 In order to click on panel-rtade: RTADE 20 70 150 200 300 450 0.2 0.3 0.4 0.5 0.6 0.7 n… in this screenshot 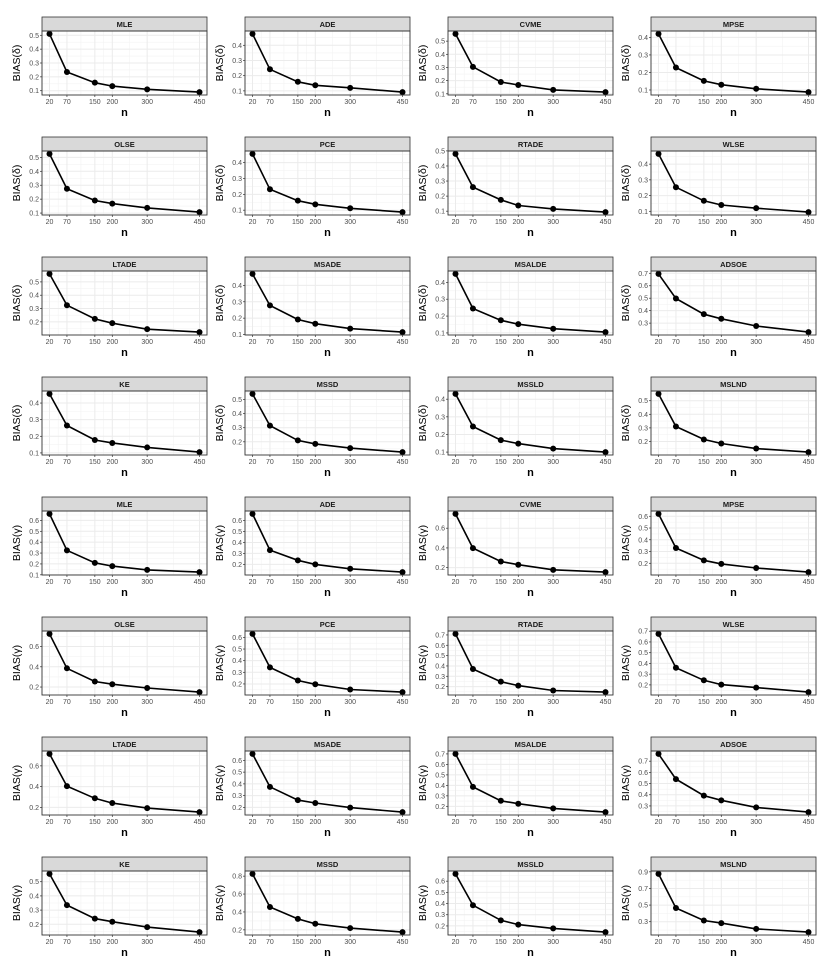, I will do `click(515, 667)`.